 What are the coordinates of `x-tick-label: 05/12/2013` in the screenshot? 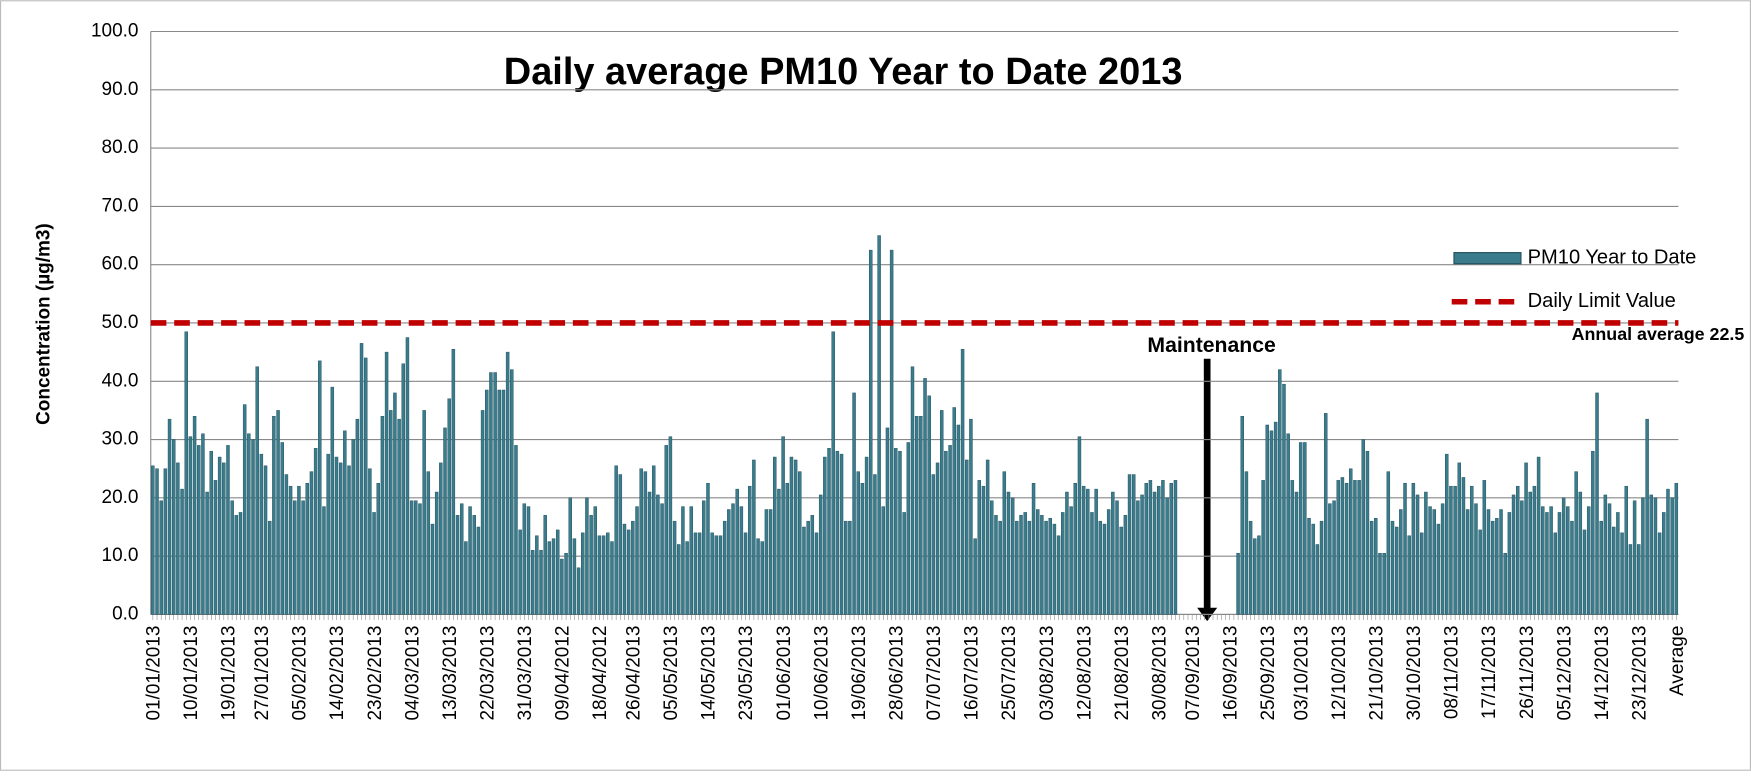 It's located at (1564, 673).